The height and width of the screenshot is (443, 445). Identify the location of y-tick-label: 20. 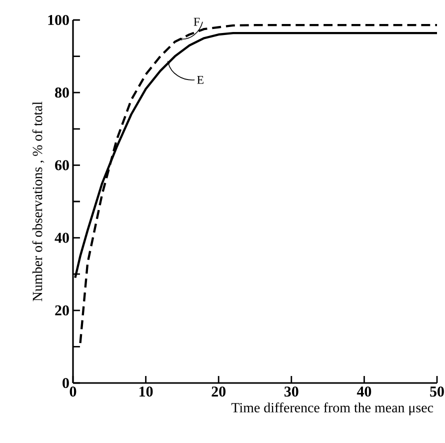
(62, 310).